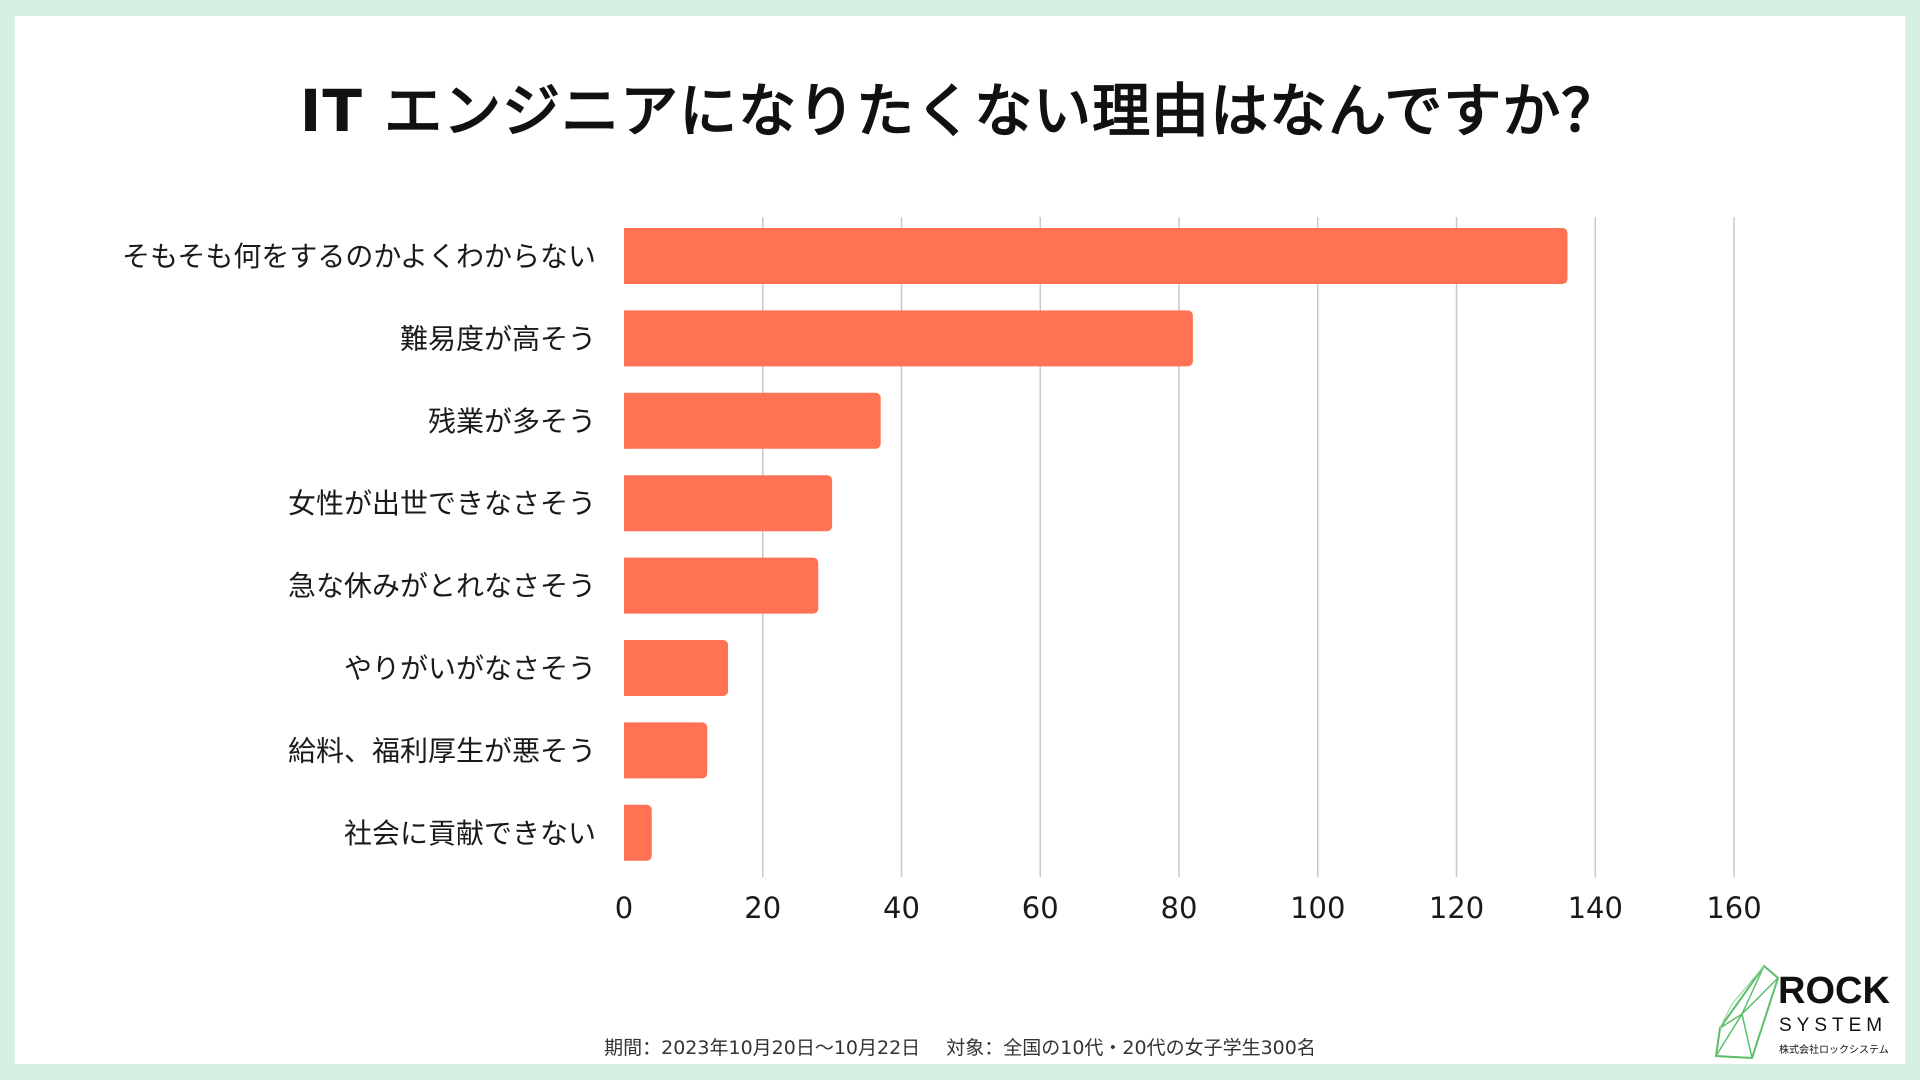 The width and height of the screenshot is (1920, 1080). I want to click on survey-period: 期間：2023年10月20日〜10月22日, so click(762, 1048).